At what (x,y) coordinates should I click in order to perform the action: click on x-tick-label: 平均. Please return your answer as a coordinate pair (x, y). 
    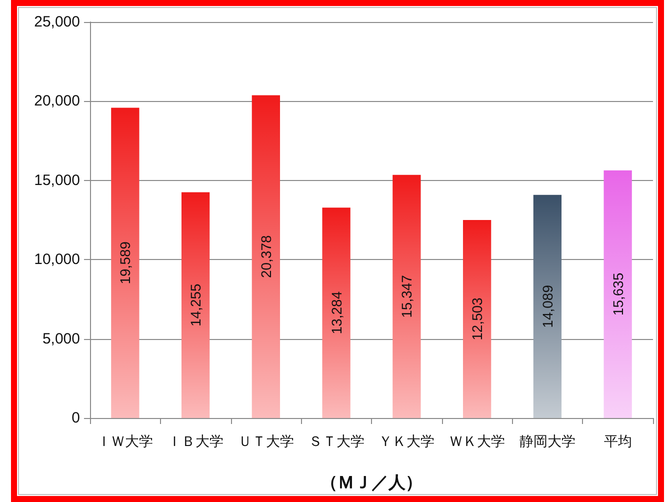
    Looking at the image, I should click on (618, 441).